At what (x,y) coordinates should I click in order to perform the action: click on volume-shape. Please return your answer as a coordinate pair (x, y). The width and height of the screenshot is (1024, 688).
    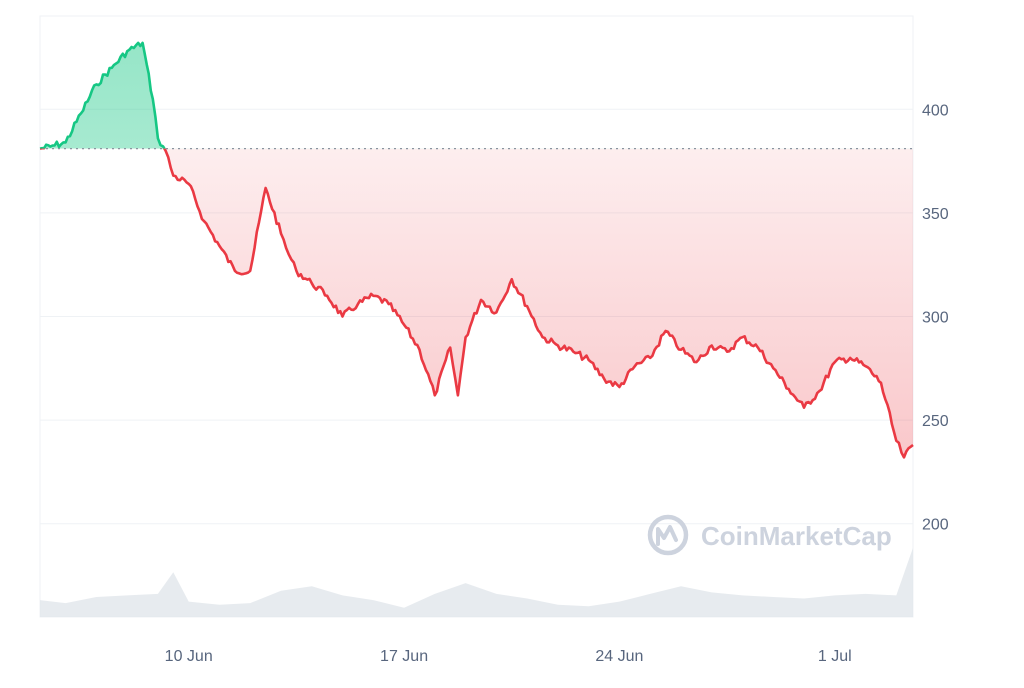
    Looking at the image, I should click on (476, 582).